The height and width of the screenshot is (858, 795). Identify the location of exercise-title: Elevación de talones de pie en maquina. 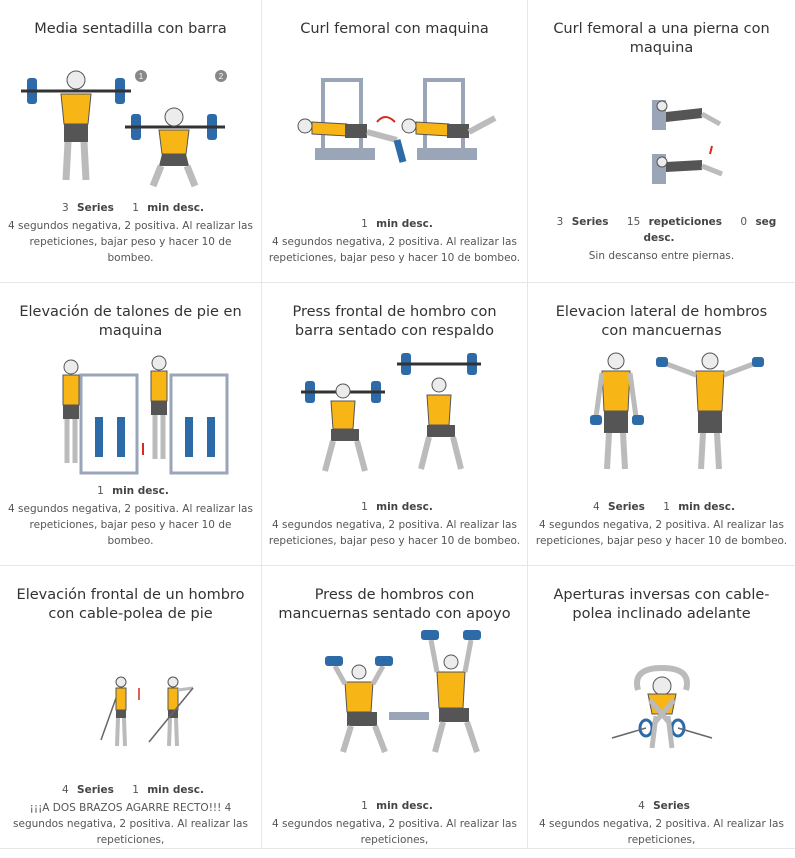
(130, 321).